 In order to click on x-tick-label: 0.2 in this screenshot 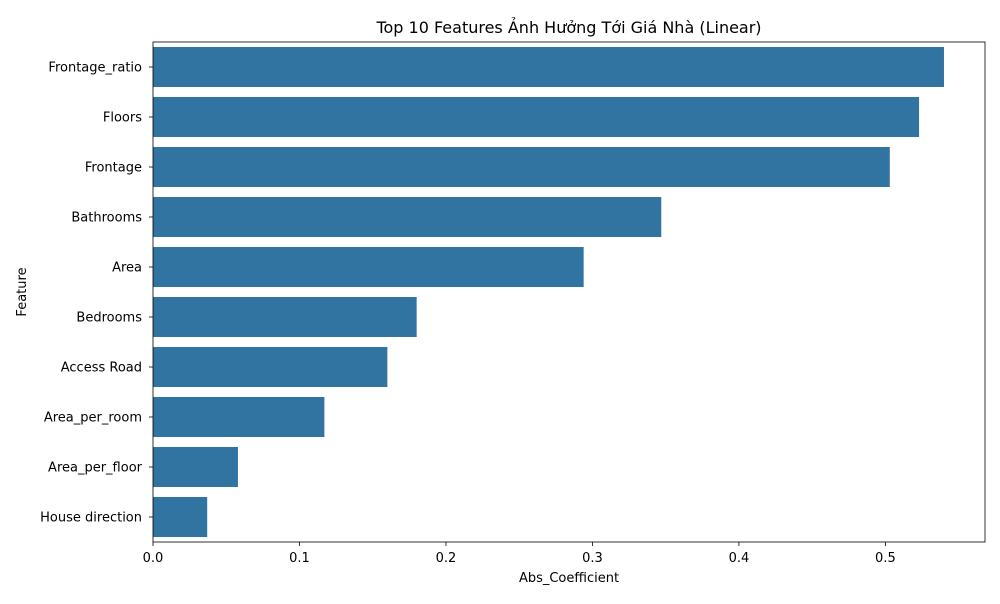, I will do `click(446, 558)`.